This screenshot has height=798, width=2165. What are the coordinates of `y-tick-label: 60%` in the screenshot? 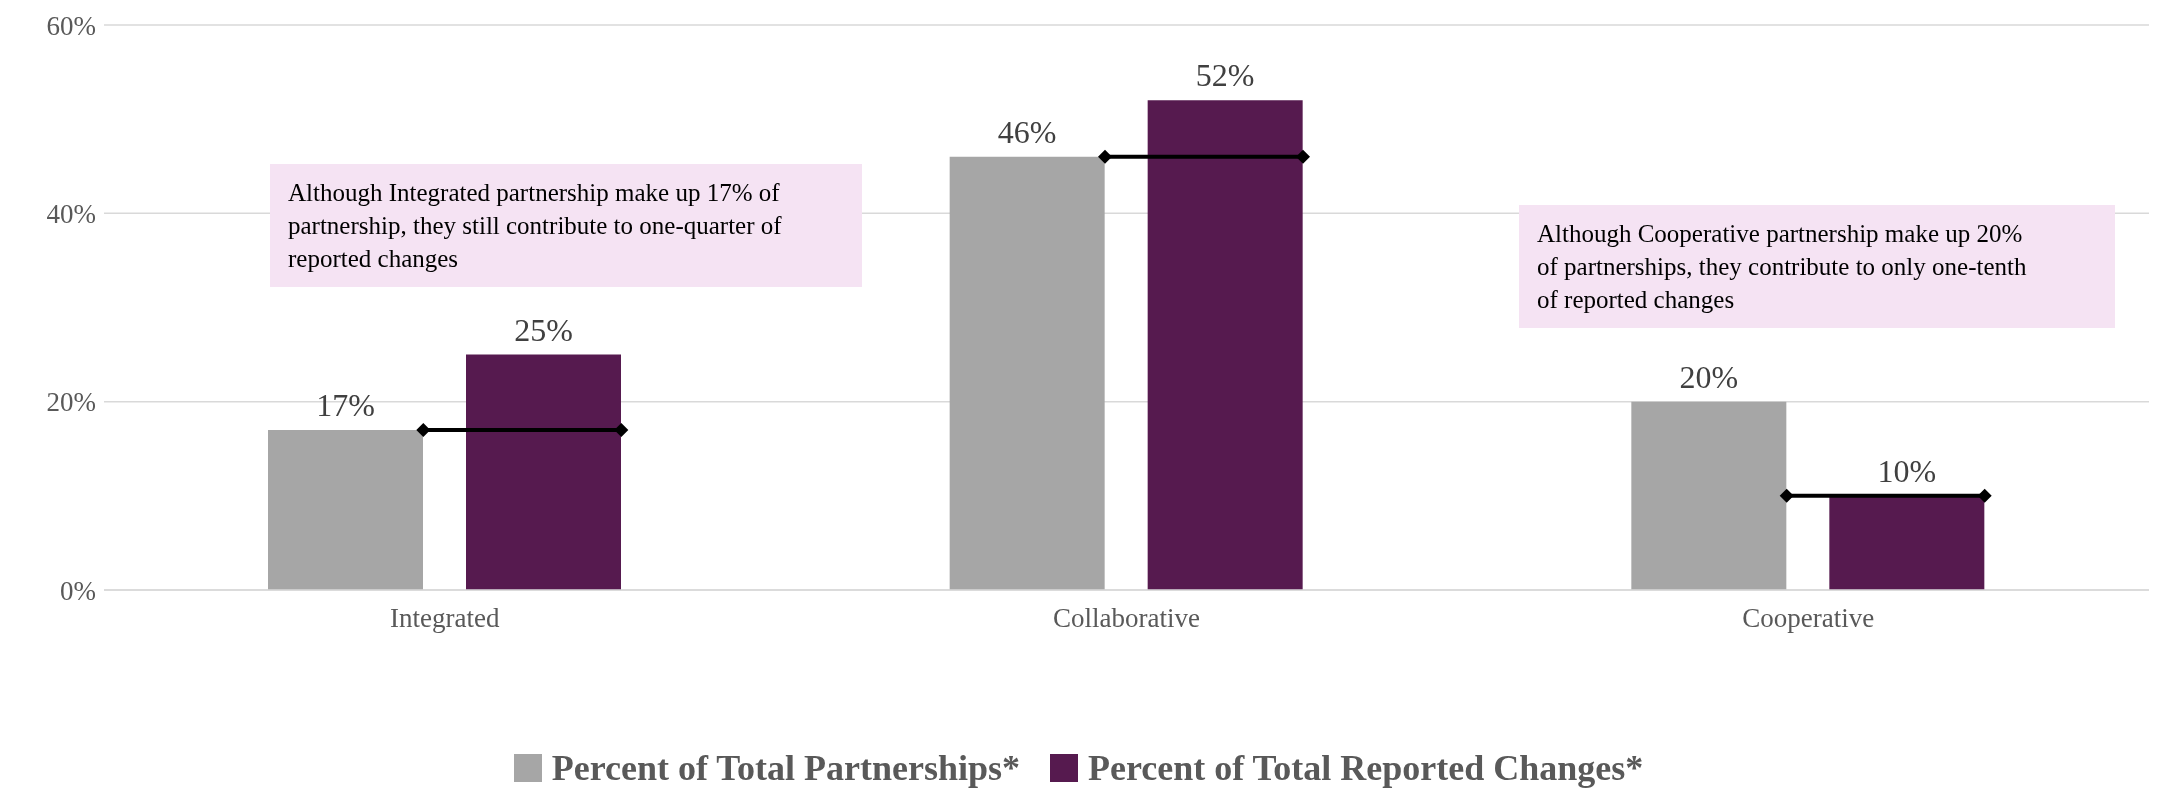 It's located at (71, 25).